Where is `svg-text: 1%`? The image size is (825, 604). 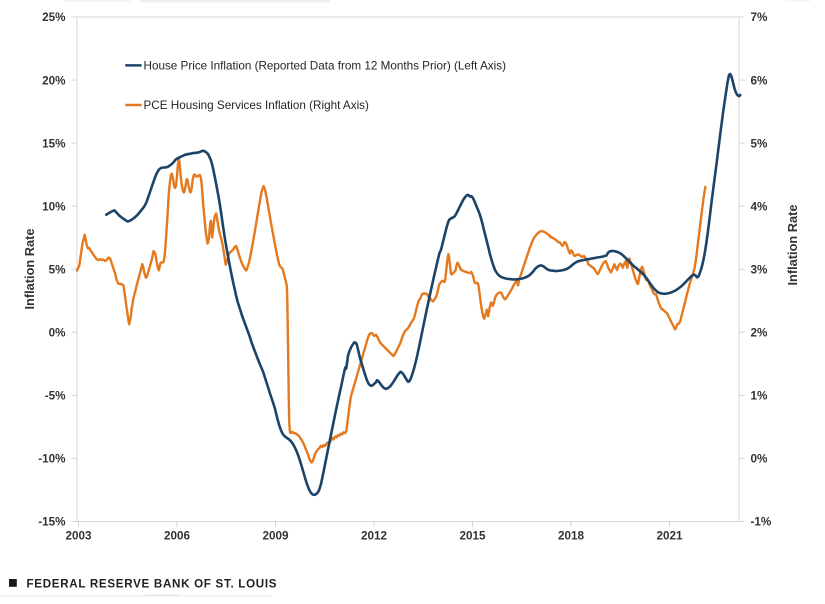 svg-text: 1% is located at coordinates (760, 396).